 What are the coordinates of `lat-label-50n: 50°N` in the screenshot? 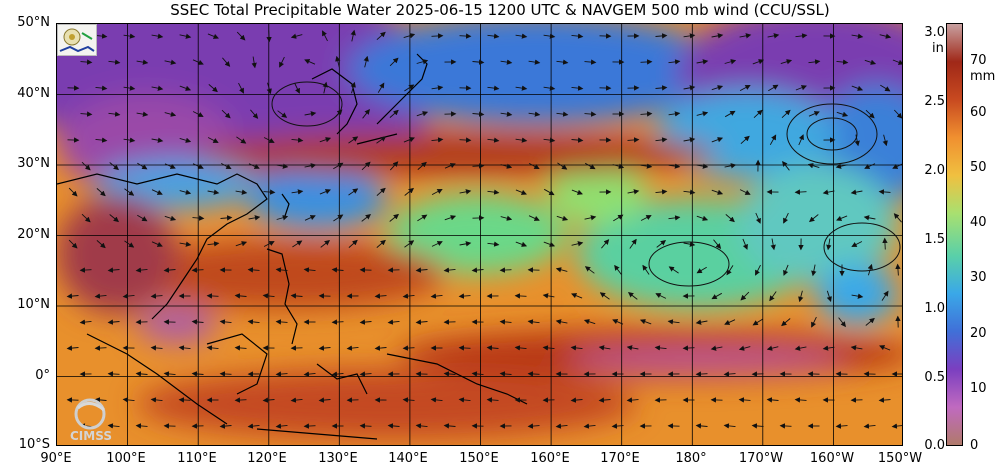 It's located at (33, 22).